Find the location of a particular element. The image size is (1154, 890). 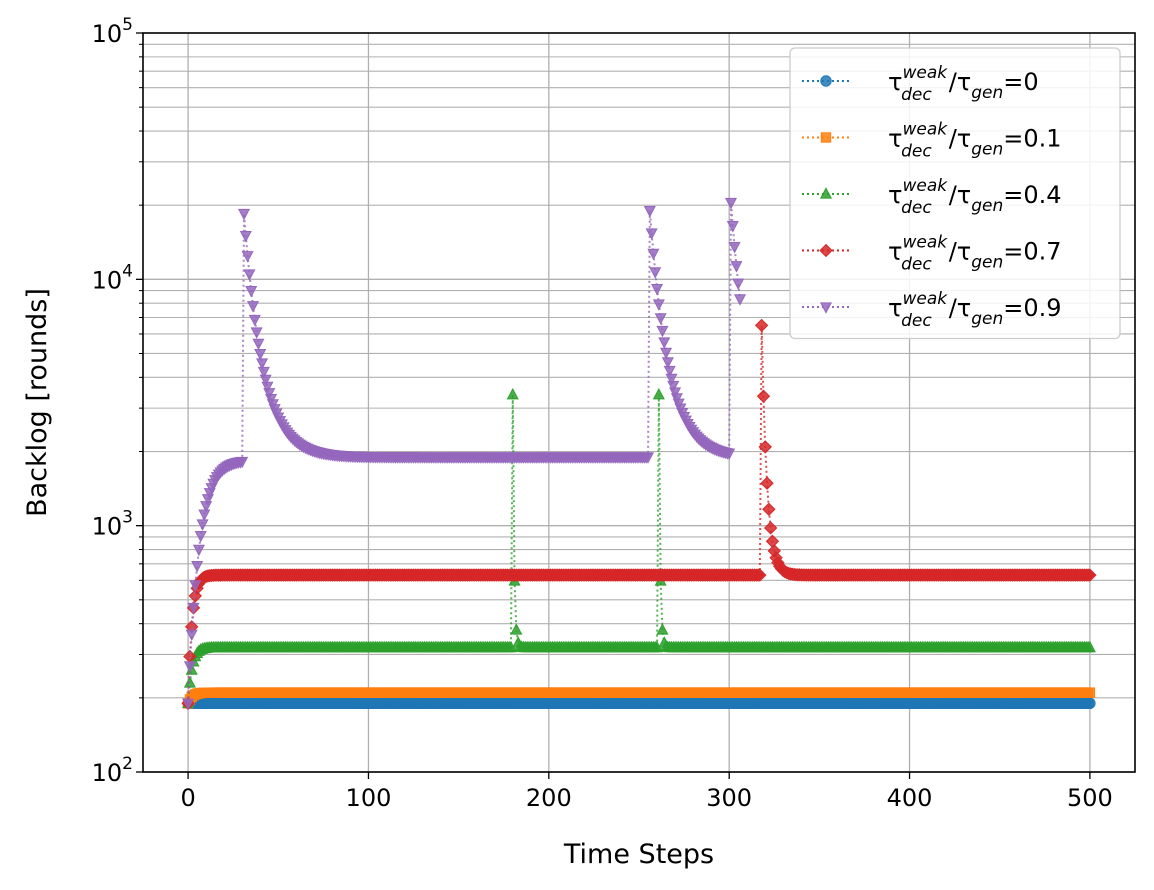

x-axis: 0 100 200 300 400 500 is located at coordinates (646, 792).